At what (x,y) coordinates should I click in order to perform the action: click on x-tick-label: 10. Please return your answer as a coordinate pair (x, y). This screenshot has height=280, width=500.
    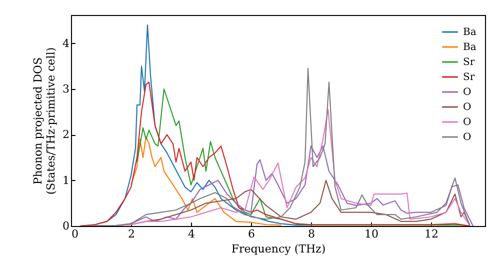
    Looking at the image, I should click on (371, 234).